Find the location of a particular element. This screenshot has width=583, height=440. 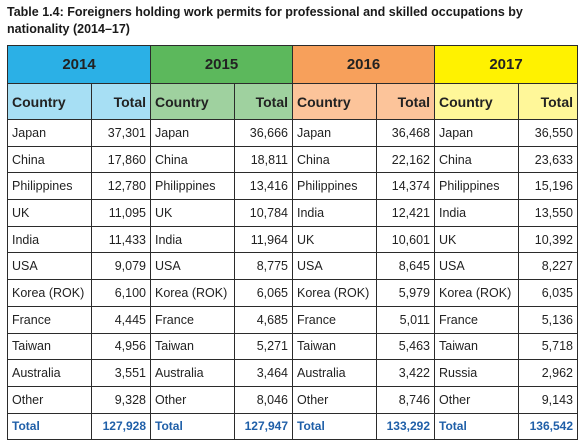

total-cell: 9,079 is located at coordinates (121, 266).